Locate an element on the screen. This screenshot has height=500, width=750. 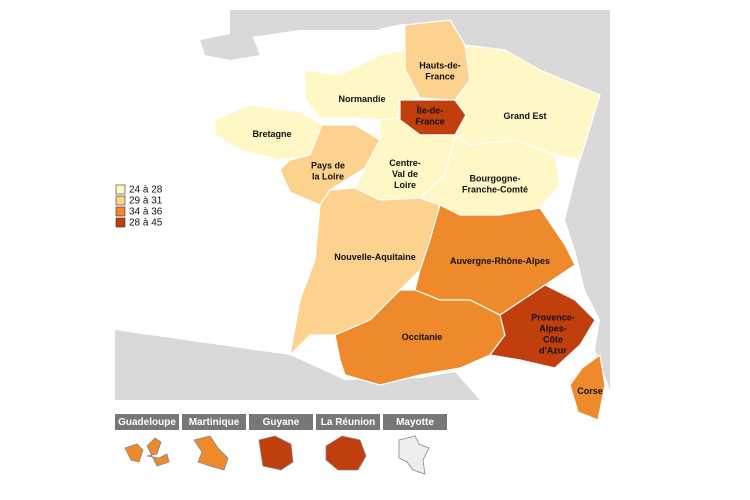
label: La Réunion is located at coordinates (348, 422).